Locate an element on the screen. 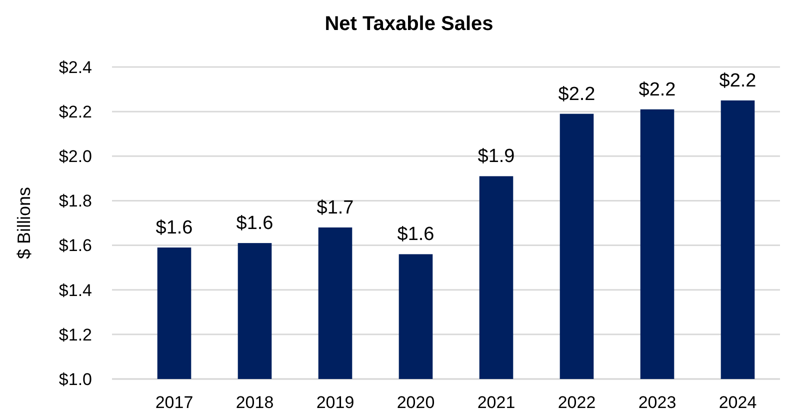 The width and height of the screenshot is (794, 417). x-tick-label: 2023 is located at coordinates (657, 402).